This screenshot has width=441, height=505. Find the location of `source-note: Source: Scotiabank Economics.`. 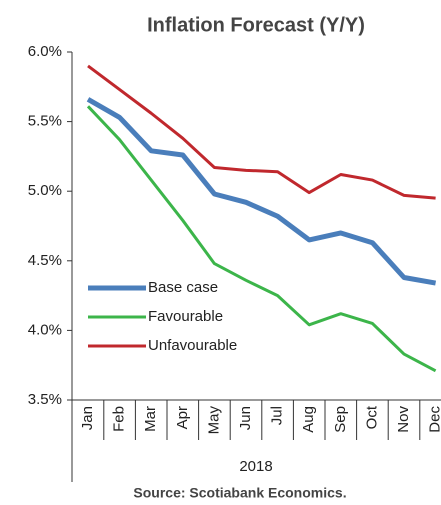

source-note: Source: Scotiabank Economics. is located at coordinates (239, 493).